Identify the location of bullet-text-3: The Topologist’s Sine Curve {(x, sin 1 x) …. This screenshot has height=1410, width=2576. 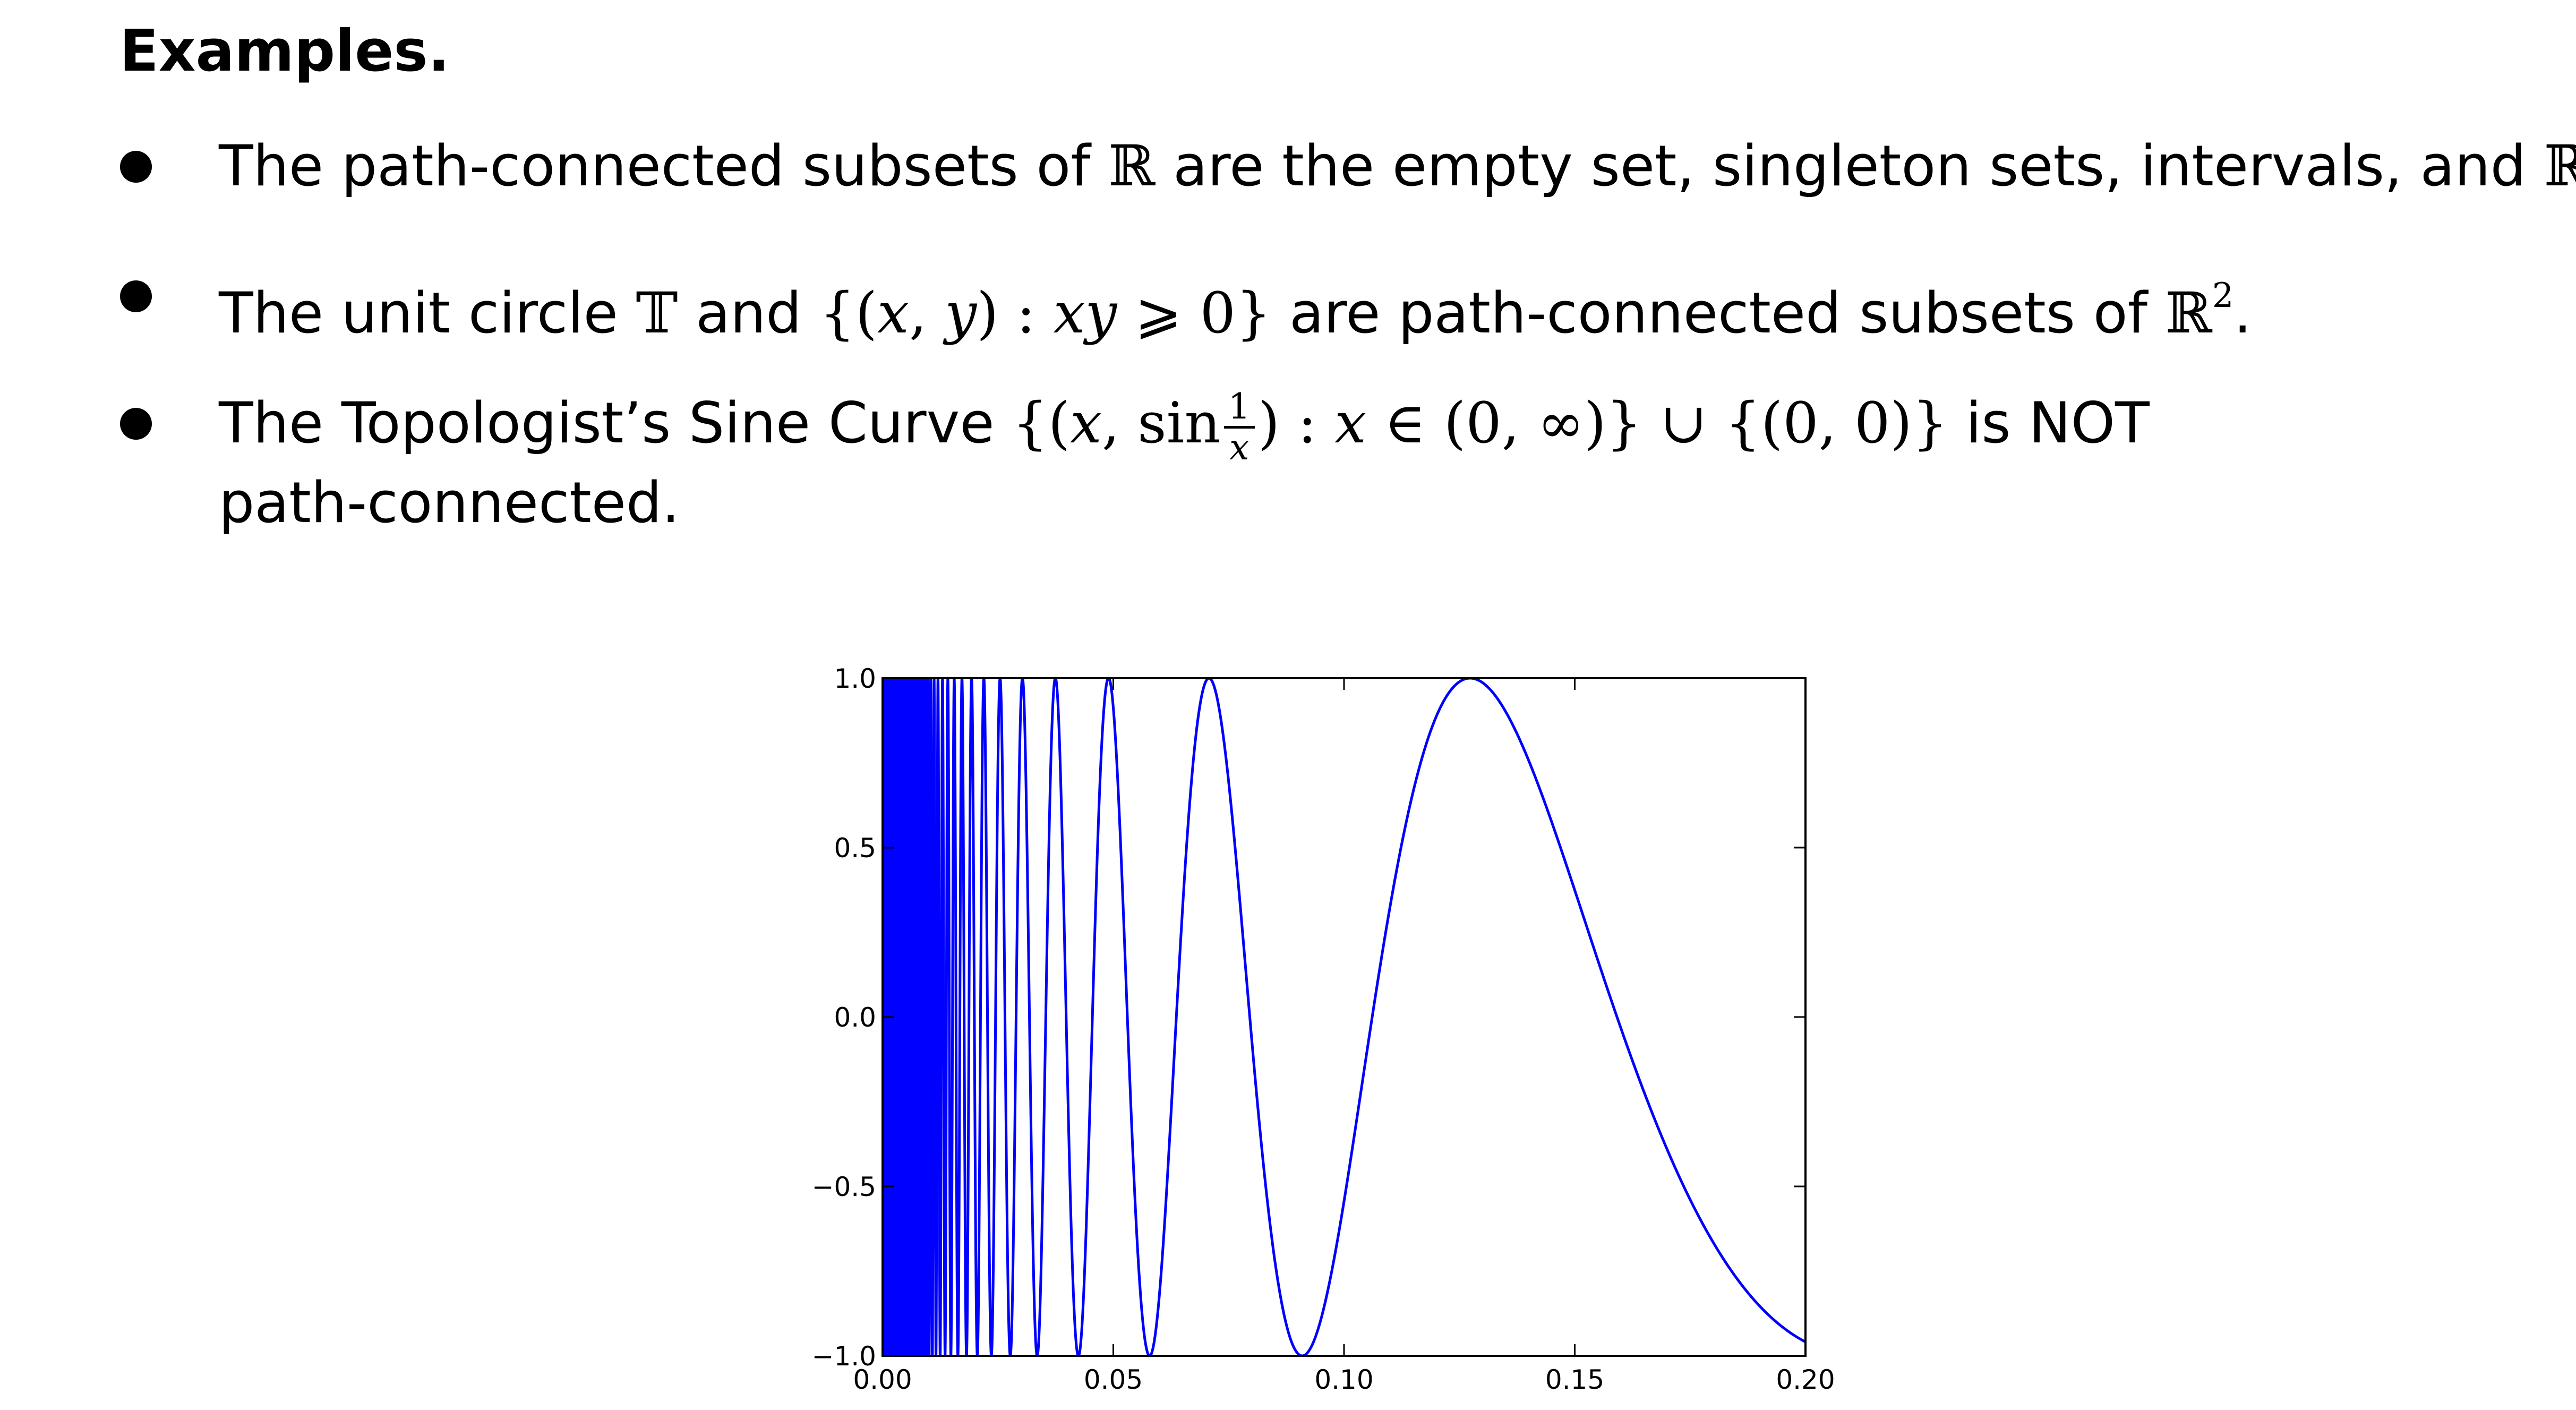
(1184, 425).